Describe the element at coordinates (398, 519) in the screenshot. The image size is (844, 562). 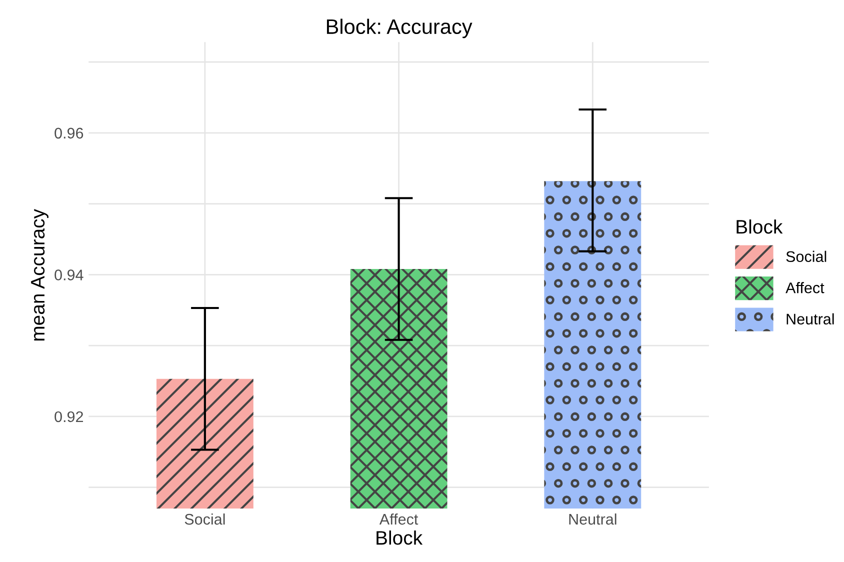
I see `x-tick-label: Affect` at that location.